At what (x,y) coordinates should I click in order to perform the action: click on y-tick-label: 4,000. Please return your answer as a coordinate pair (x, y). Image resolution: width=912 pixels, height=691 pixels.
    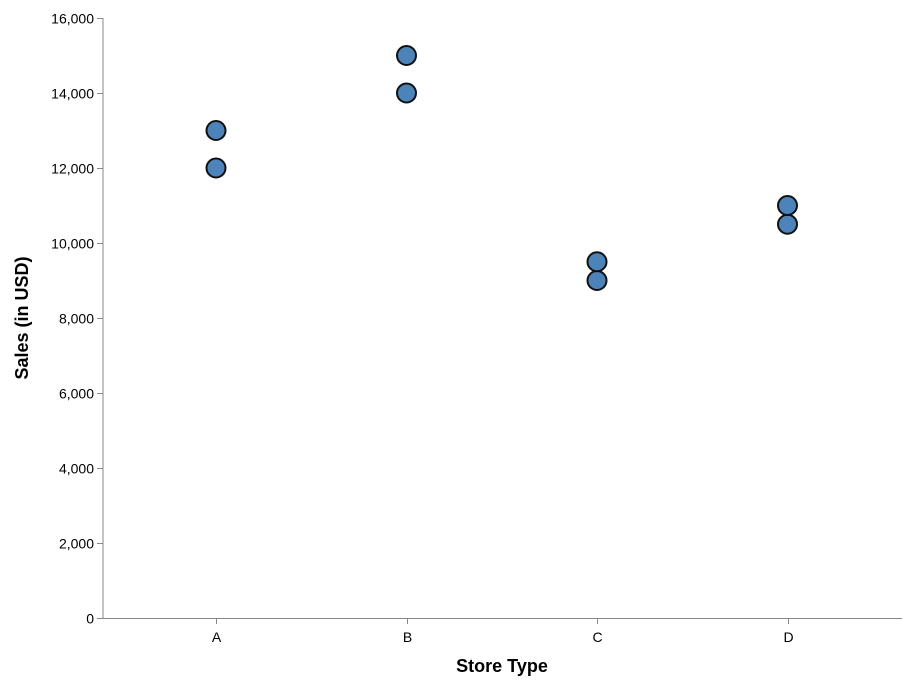
    Looking at the image, I should click on (76, 469).